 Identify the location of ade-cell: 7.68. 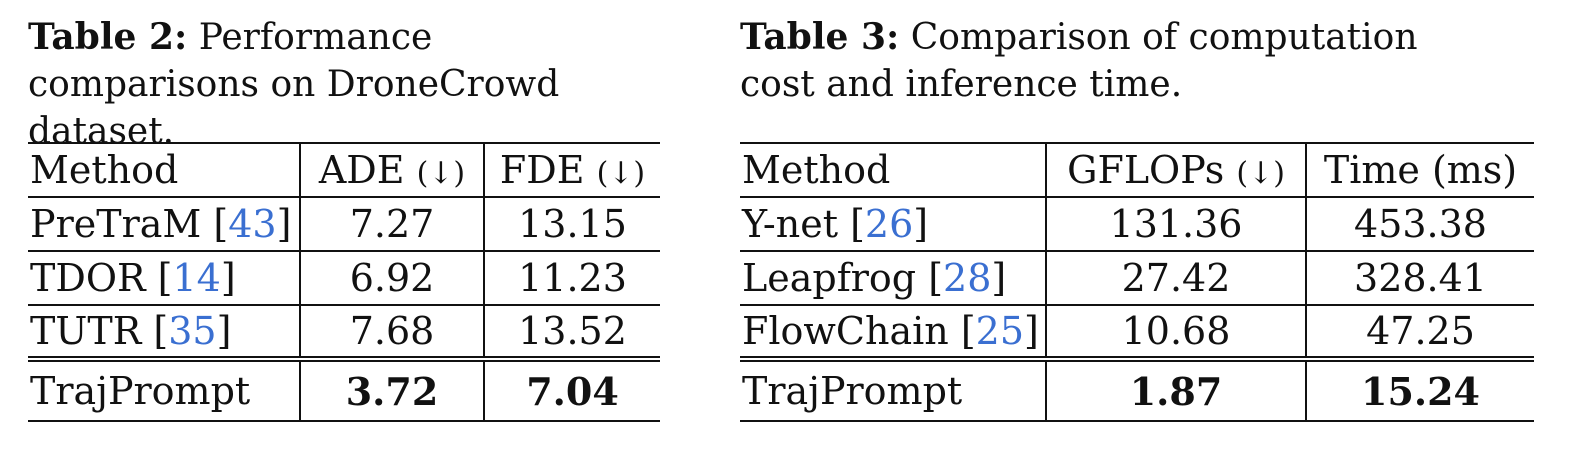
(391, 333).